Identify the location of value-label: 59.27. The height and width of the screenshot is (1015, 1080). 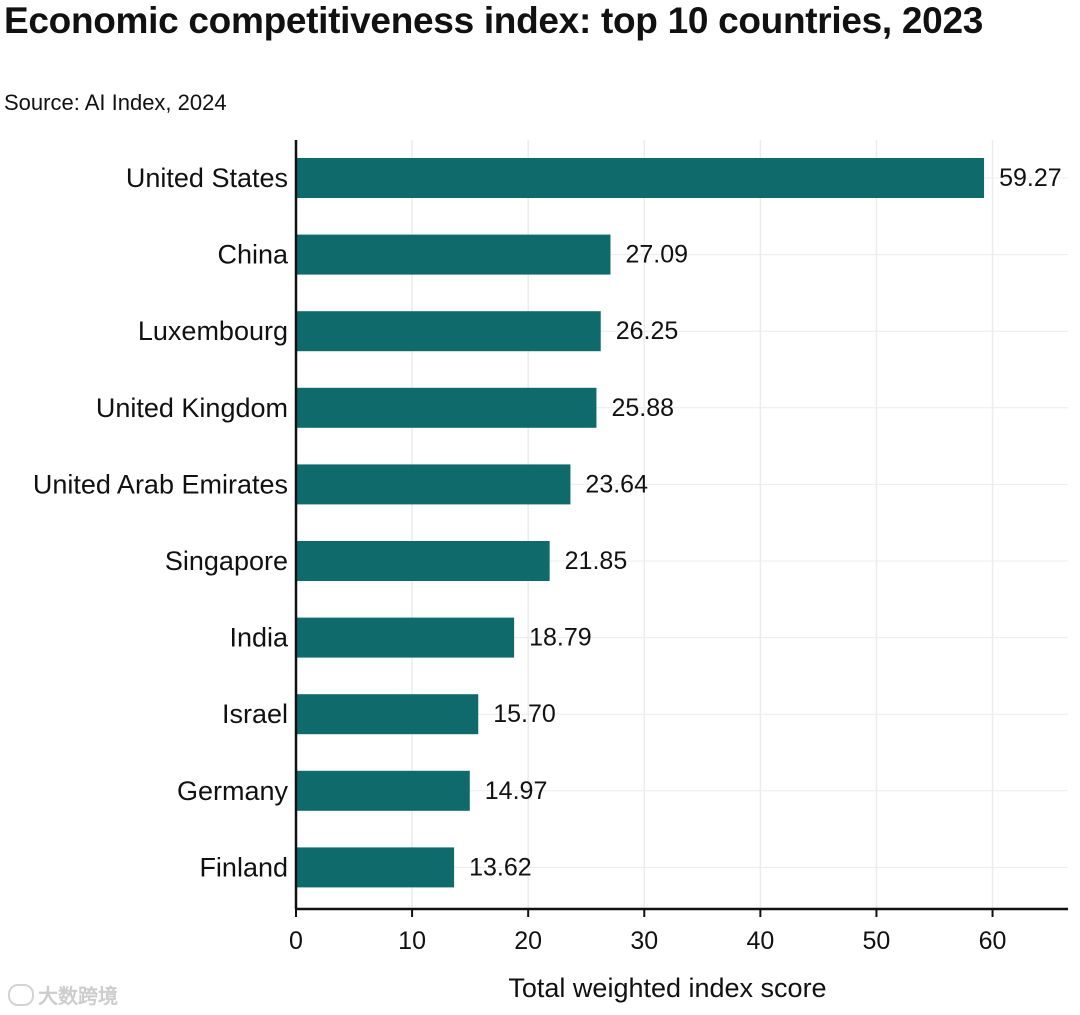
(1030, 178).